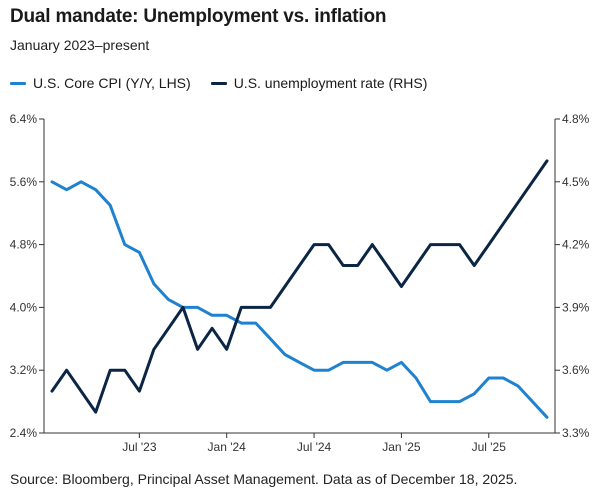  What do you see at coordinates (218, 83) in the screenshot?
I see `legend-swatch-unemployment` at bounding box center [218, 83].